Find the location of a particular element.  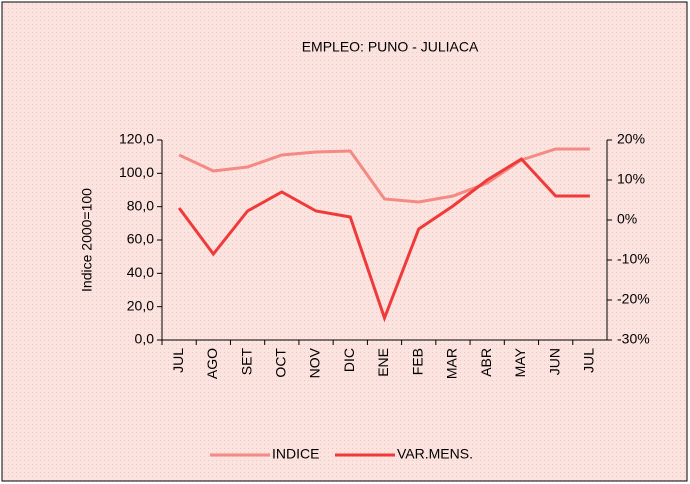

y2-tick-label: -10% is located at coordinates (633, 259).